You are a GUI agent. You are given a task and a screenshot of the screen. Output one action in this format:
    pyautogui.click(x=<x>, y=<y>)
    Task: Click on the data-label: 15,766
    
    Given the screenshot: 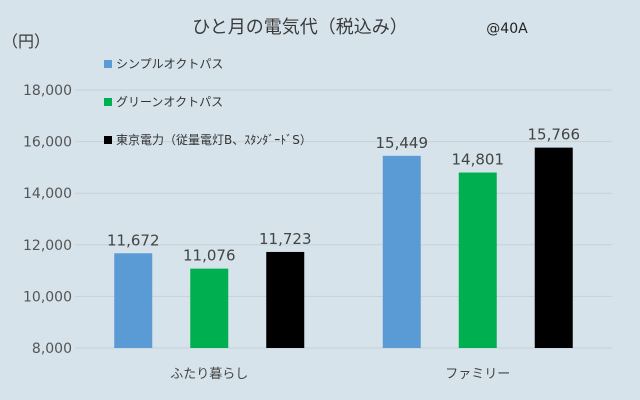 What is the action you would take?
    pyautogui.click(x=554, y=135)
    